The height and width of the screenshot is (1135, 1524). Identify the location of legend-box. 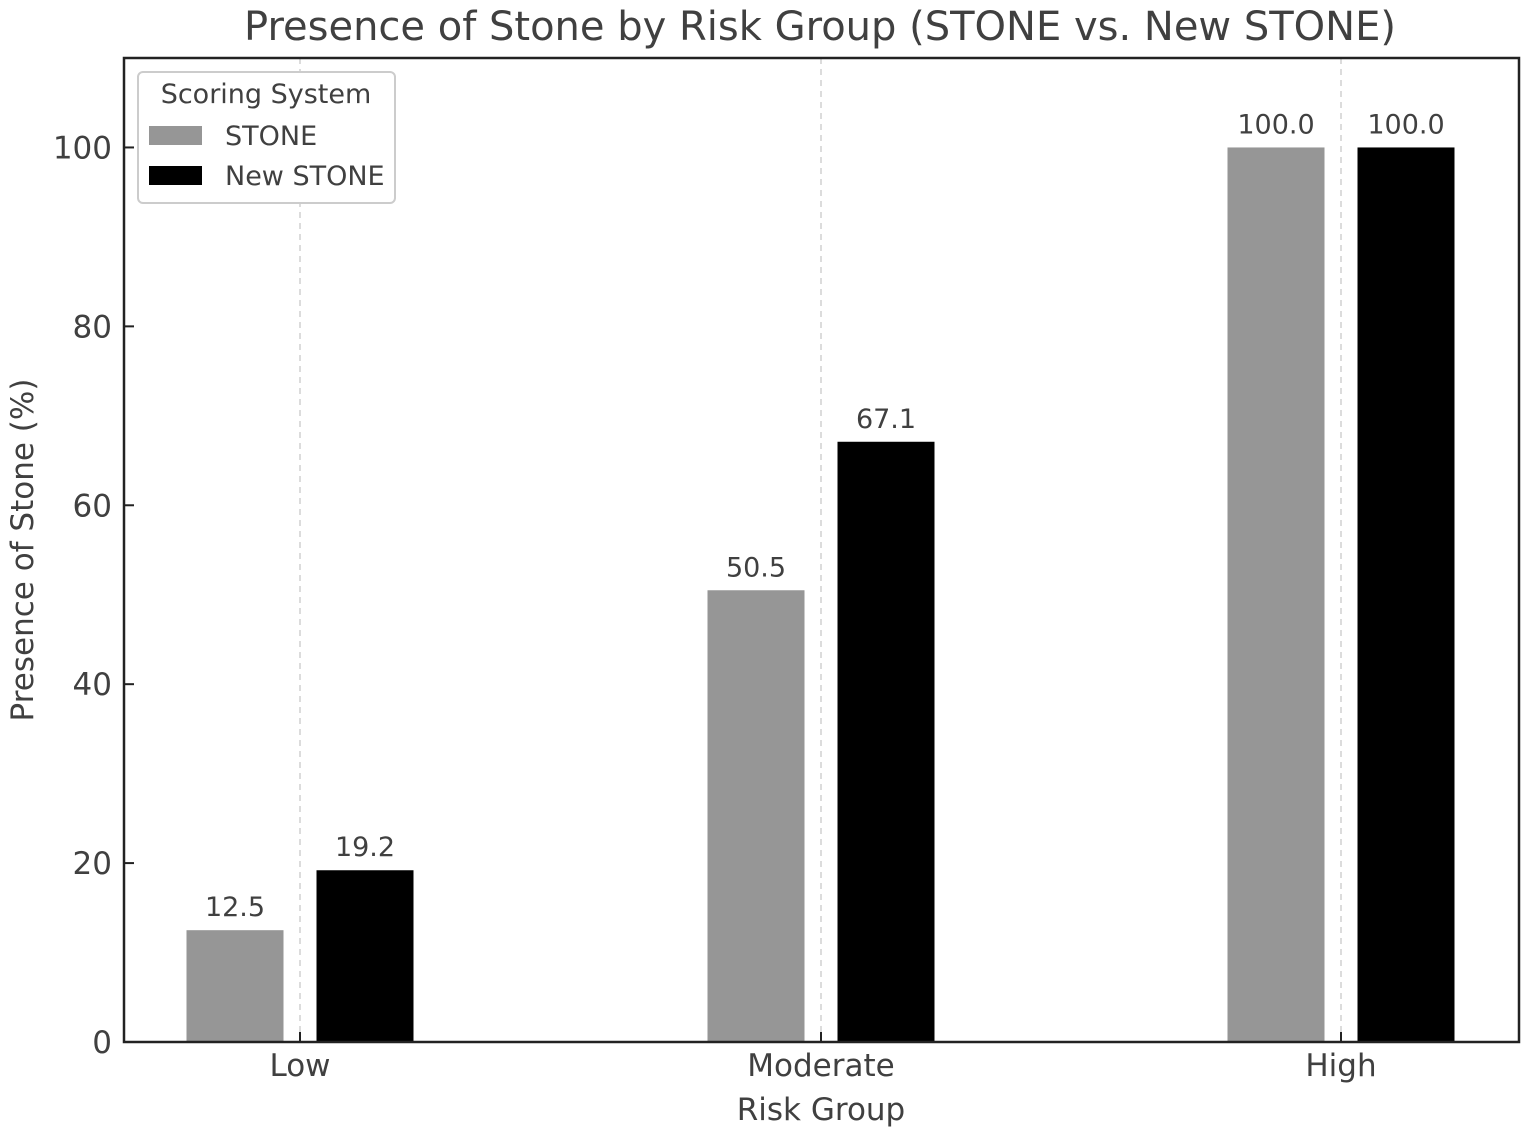
(266, 137).